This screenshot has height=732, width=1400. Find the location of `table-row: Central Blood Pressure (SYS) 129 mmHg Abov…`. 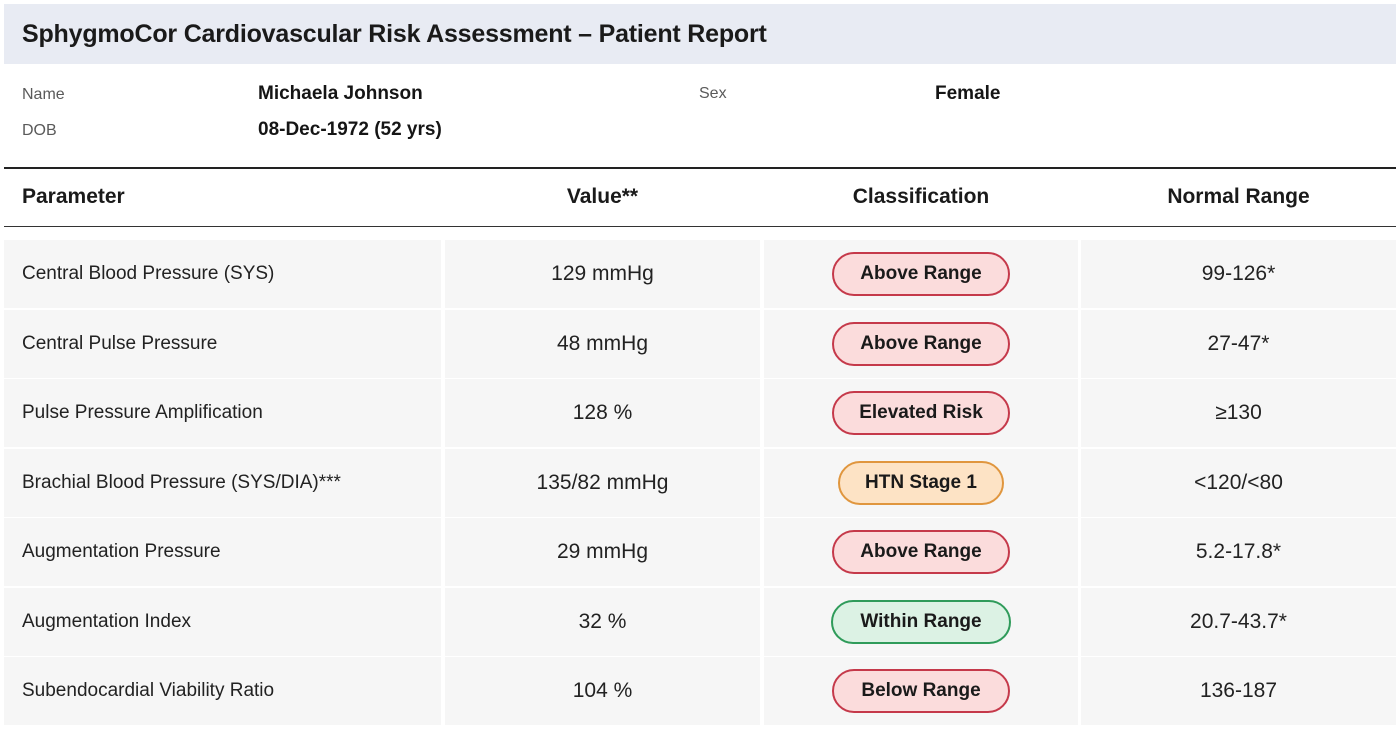

table-row: Central Blood Pressure (SYS) 129 mmHg Abov… is located at coordinates (700, 274).